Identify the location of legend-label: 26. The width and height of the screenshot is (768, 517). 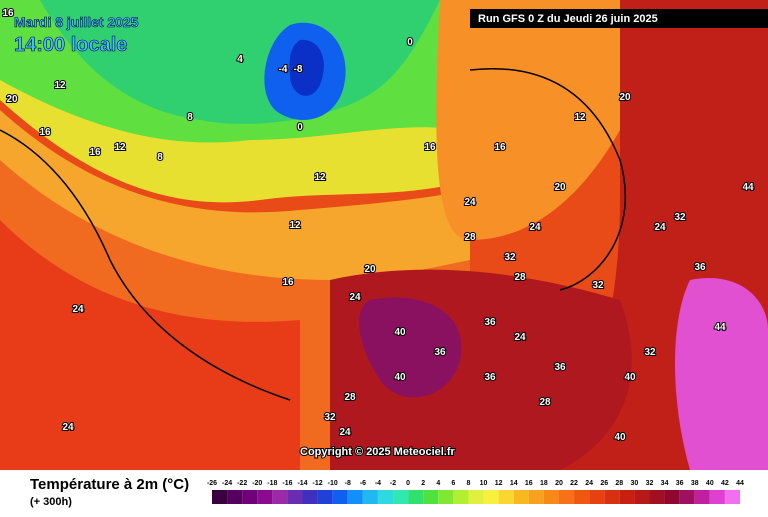
(604, 483).